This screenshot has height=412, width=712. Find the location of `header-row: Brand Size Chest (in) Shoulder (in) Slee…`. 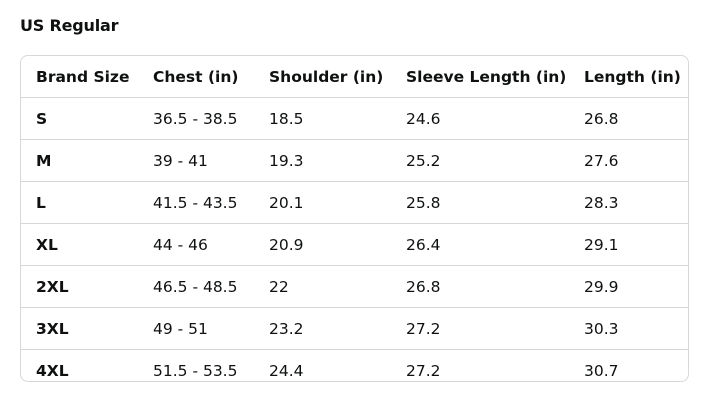

header-row: Brand Size Chest (in) Shoulder (in) Slee… is located at coordinates (354, 77).